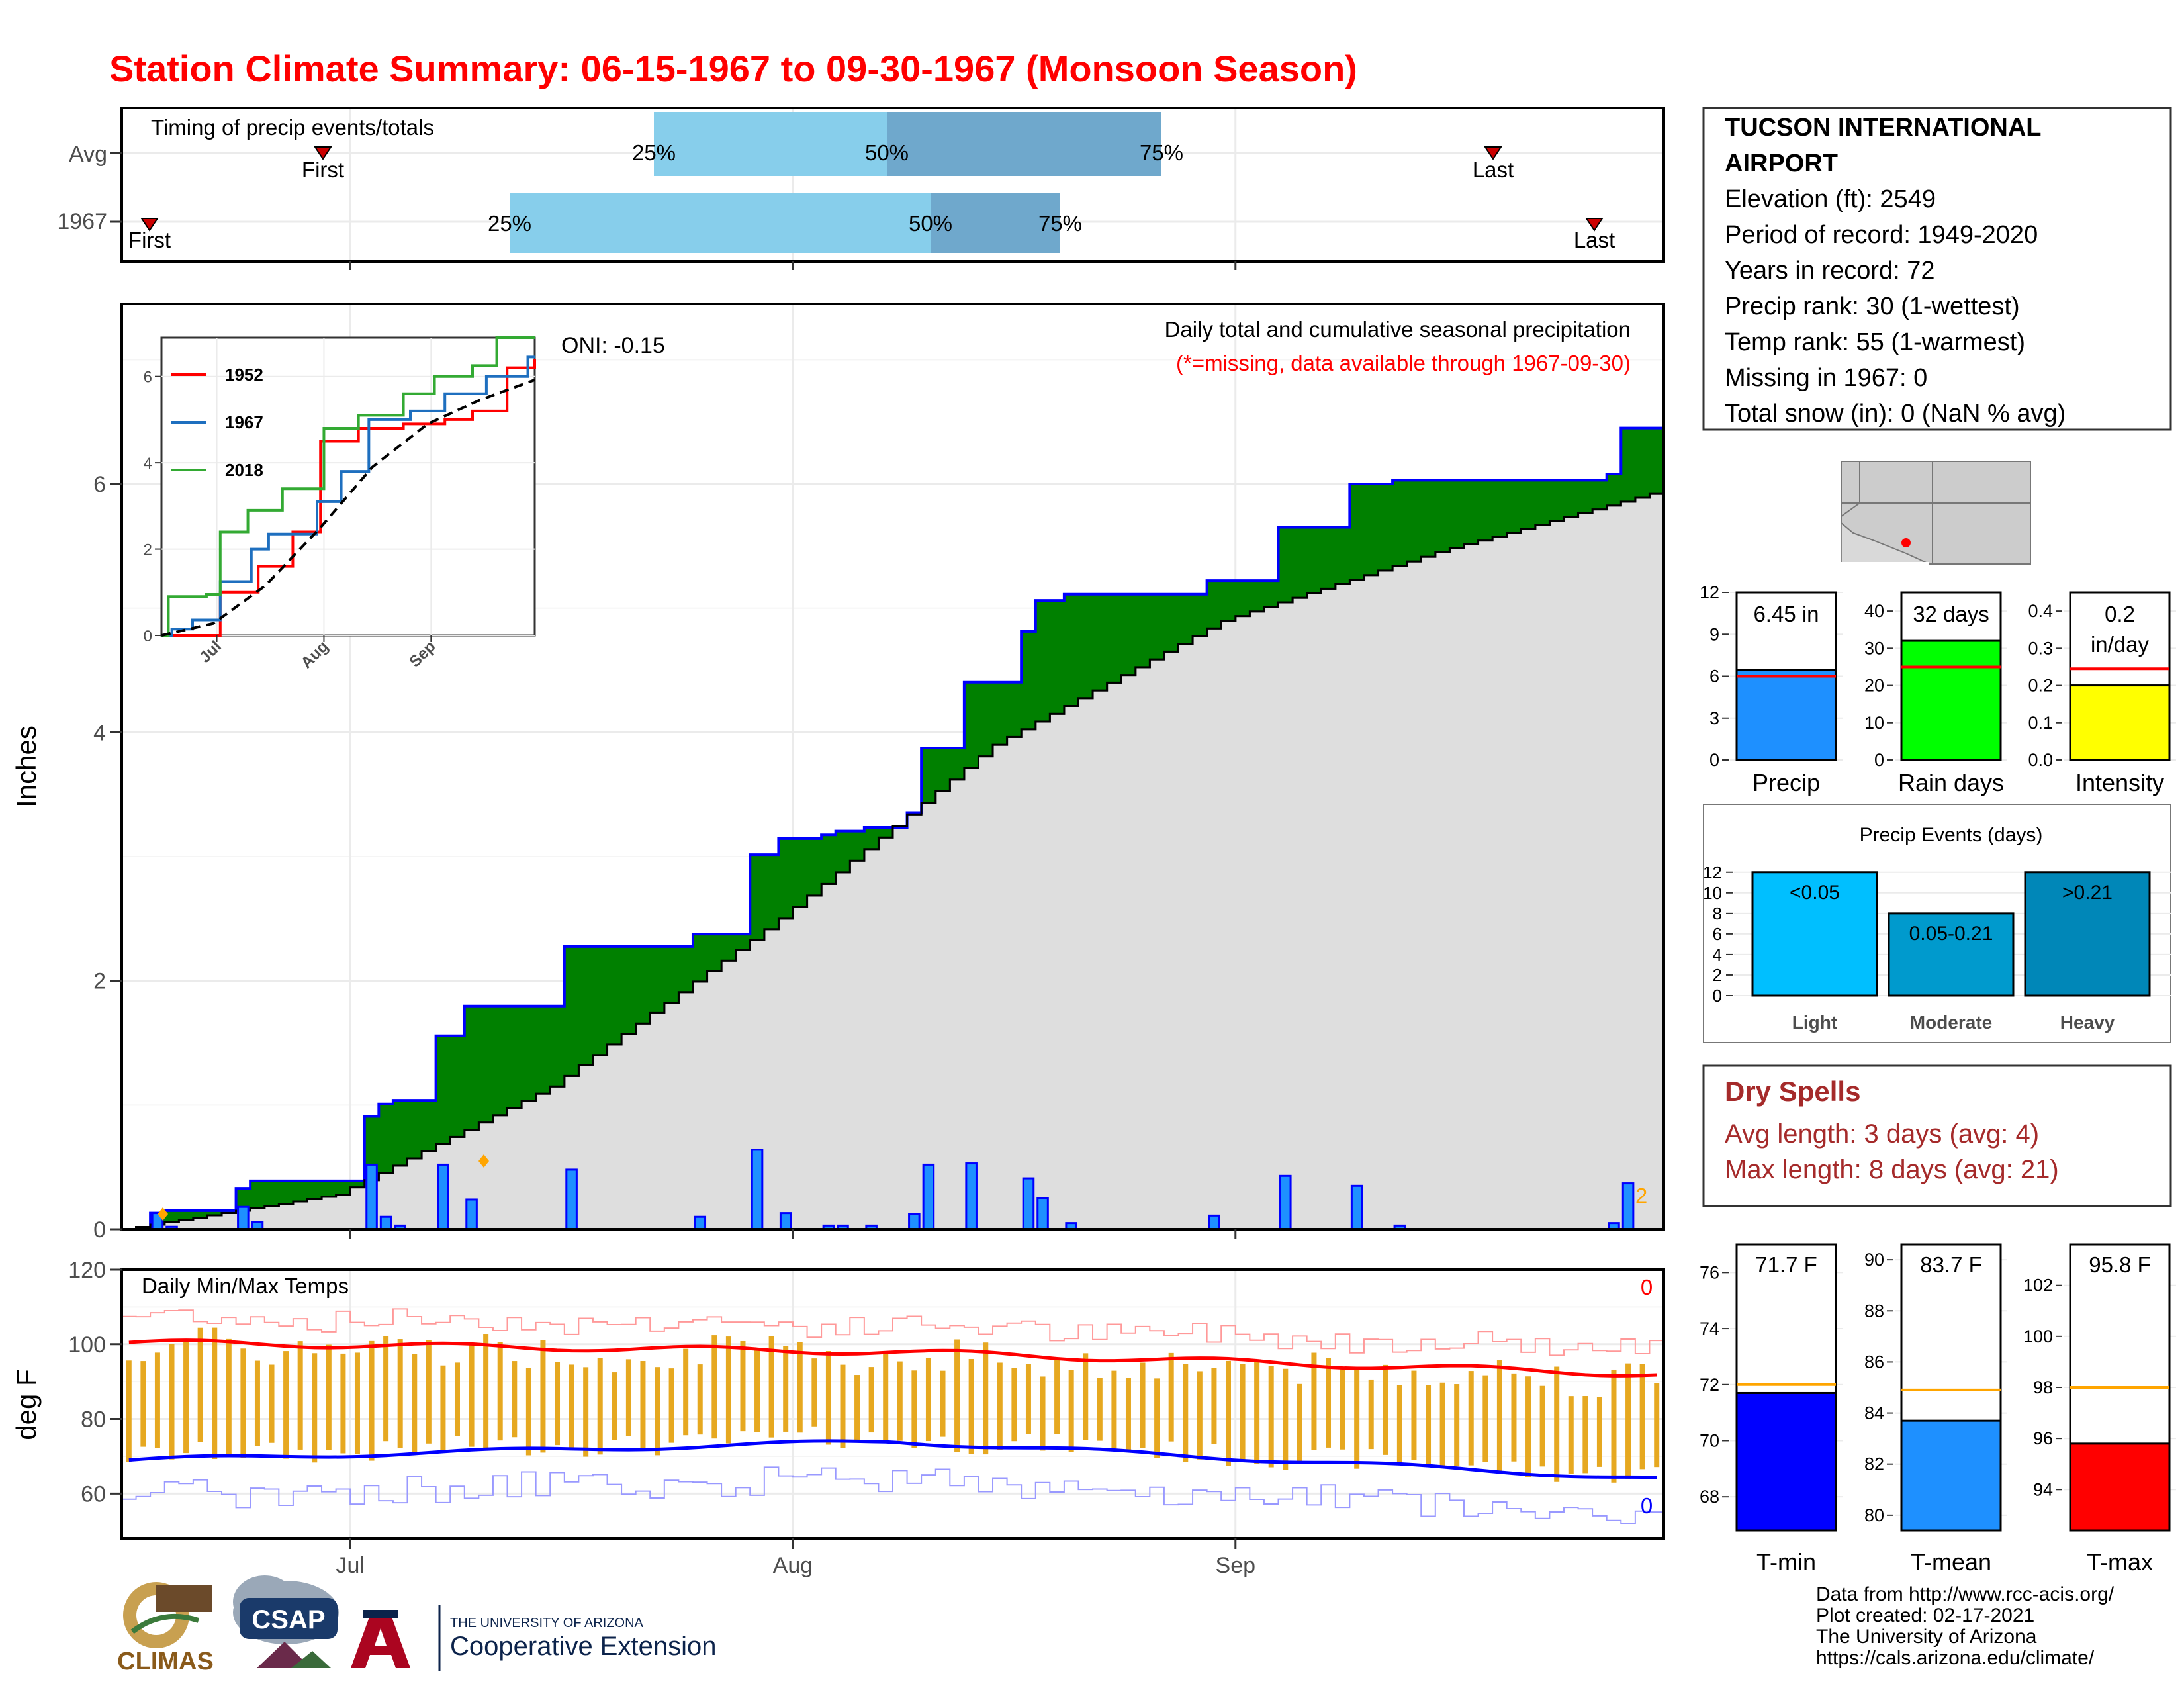 This screenshot has height=1688, width=2184. Describe the element at coordinates (2038, 1285) in the screenshot. I see `temp-mini-tick-label: 102` at that location.